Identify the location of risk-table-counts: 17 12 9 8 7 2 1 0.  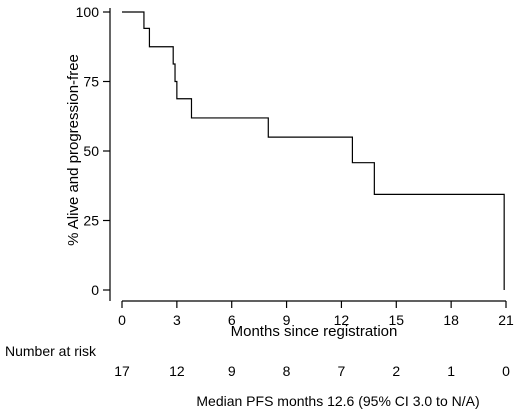
(312, 371).